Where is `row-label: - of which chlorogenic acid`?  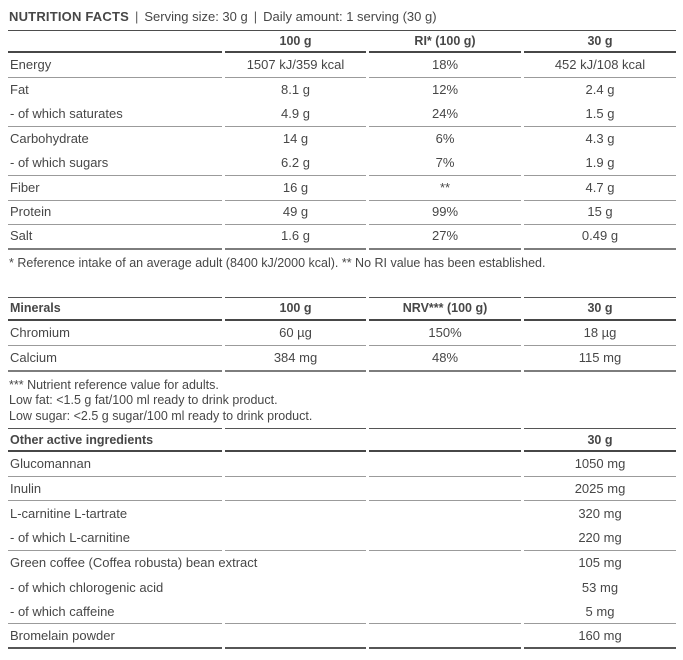 row-label: - of which chlorogenic acid is located at coordinates (87, 587).